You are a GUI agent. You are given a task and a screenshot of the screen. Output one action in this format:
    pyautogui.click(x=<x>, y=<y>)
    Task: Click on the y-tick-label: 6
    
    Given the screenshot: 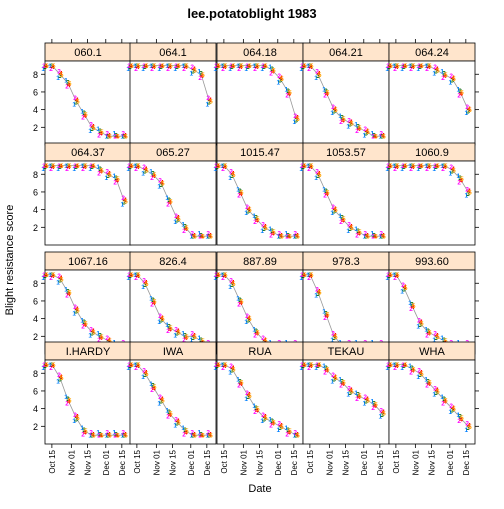 What is the action you would take?
    pyautogui.click(x=35, y=301)
    